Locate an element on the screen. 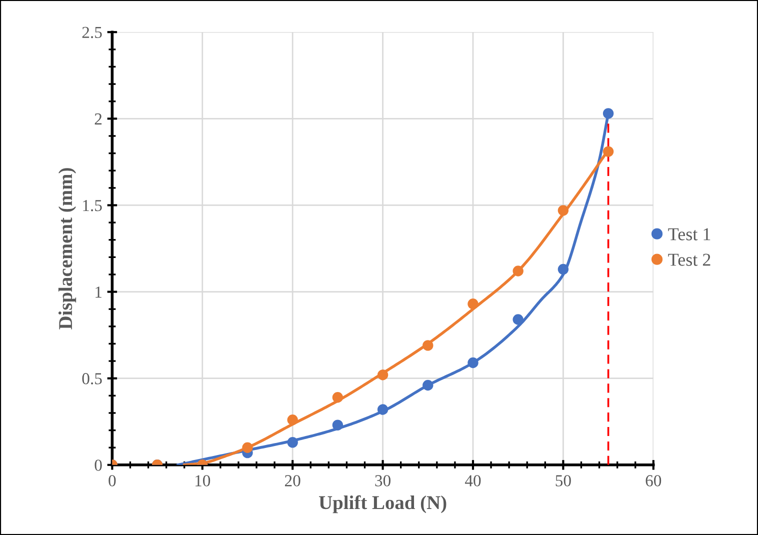 This screenshot has width=758, height=535. x-tick-label: 0 is located at coordinates (112, 480).